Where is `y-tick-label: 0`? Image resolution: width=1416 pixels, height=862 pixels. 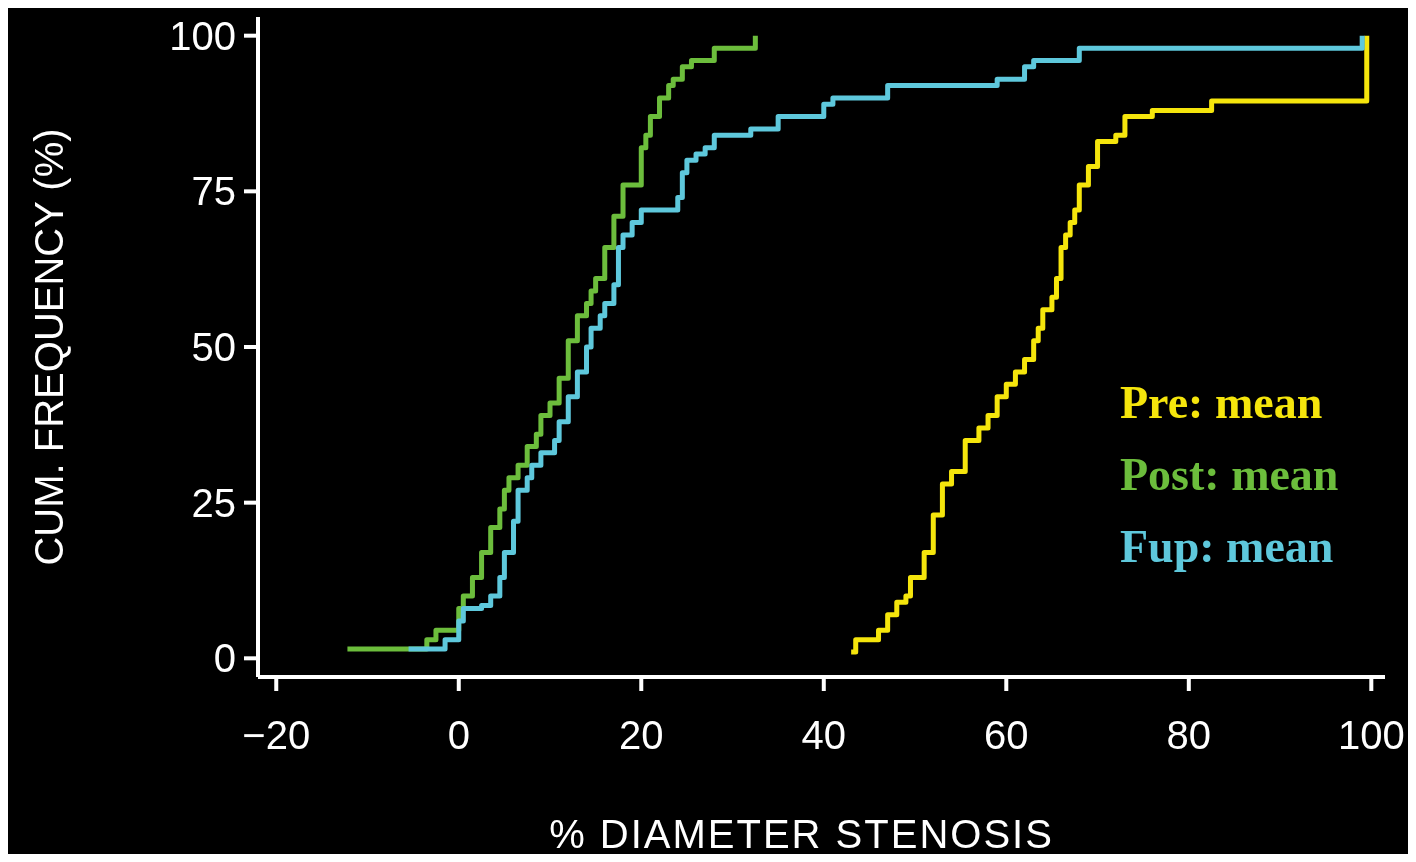 y-tick-label: 0 is located at coordinates (224, 658).